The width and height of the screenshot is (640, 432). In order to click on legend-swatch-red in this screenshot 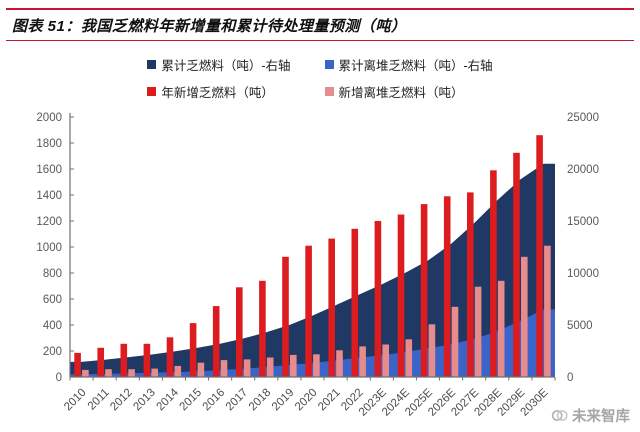, I will do `click(152, 91)`.